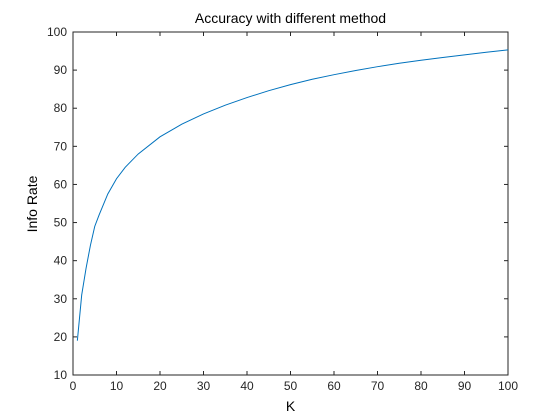  Describe the element at coordinates (204, 386) in the screenshot. I see `x-tick-label: 30` at that location.